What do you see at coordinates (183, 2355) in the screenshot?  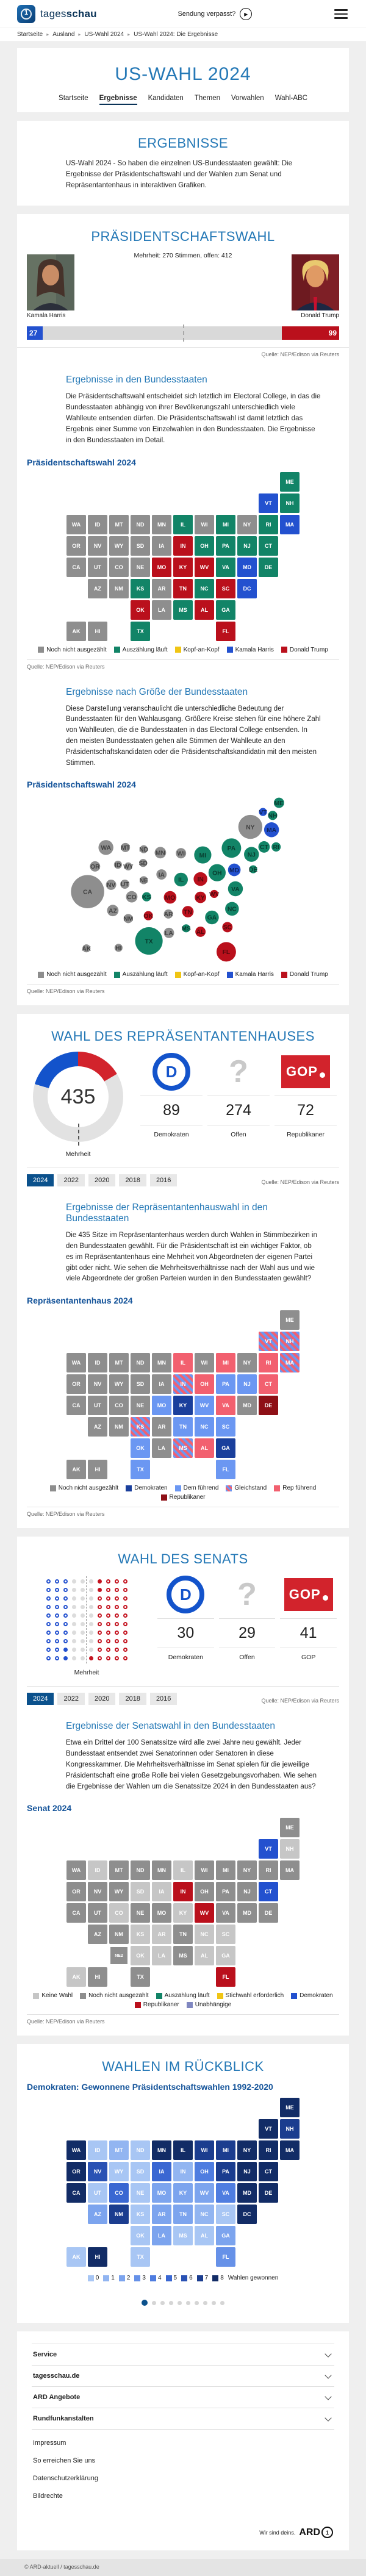 I see `footer-accordion-service: Service` at bounding box center [183, 2355].